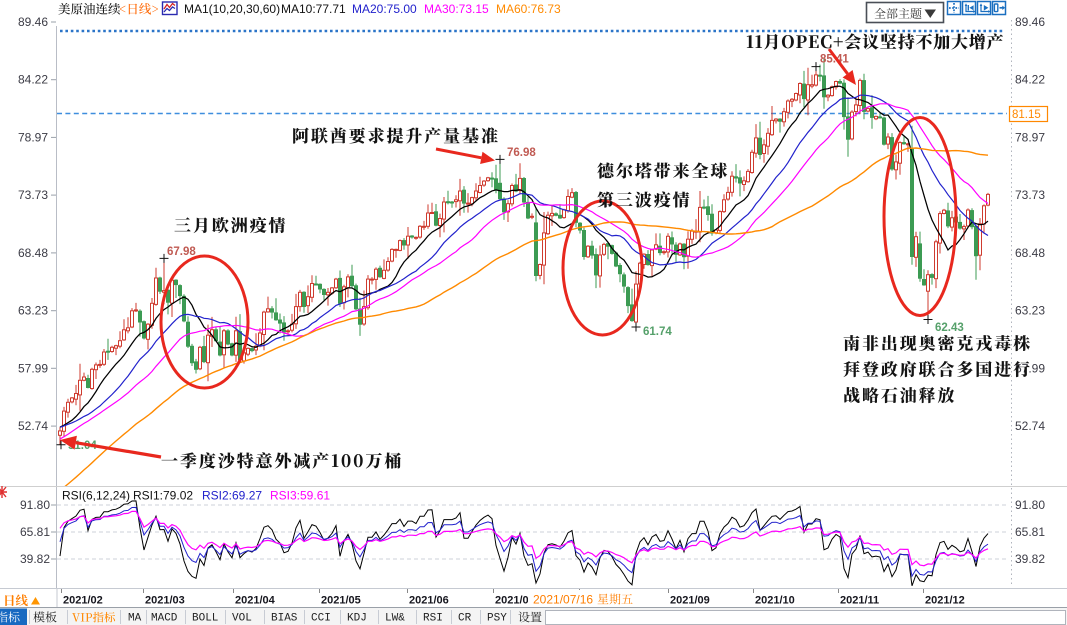 The height and width of the screenshot is (625, 1067). What do you see at coordinates (433, 619) in the screenshot?
I see `svg-text: RSI` at bounding box center [433, 619].